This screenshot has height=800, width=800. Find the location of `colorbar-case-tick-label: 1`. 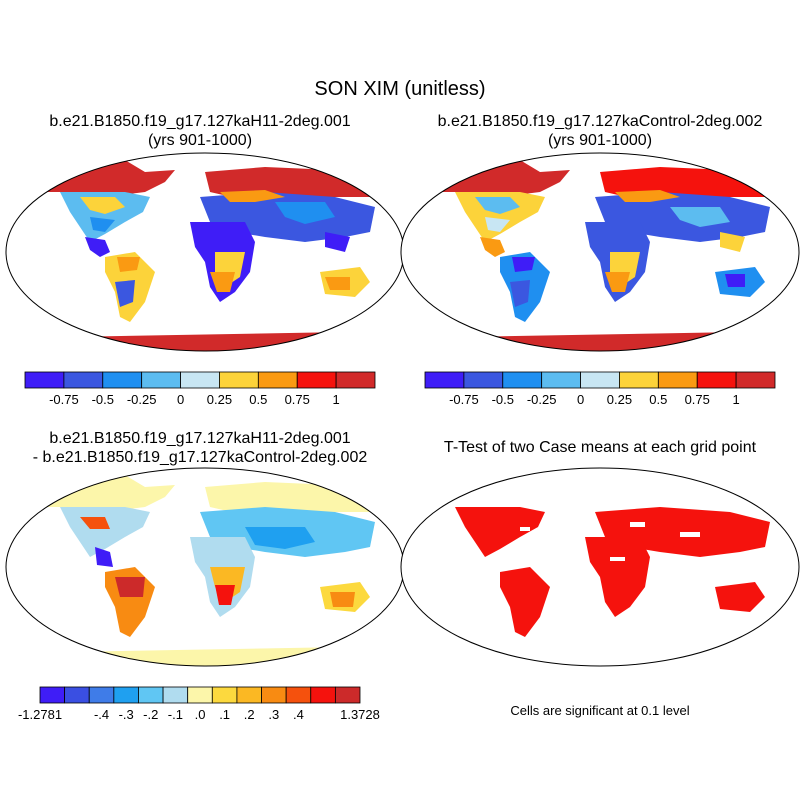

colorbar-case-tick-label: 1 is located at coordinates (335, 399).